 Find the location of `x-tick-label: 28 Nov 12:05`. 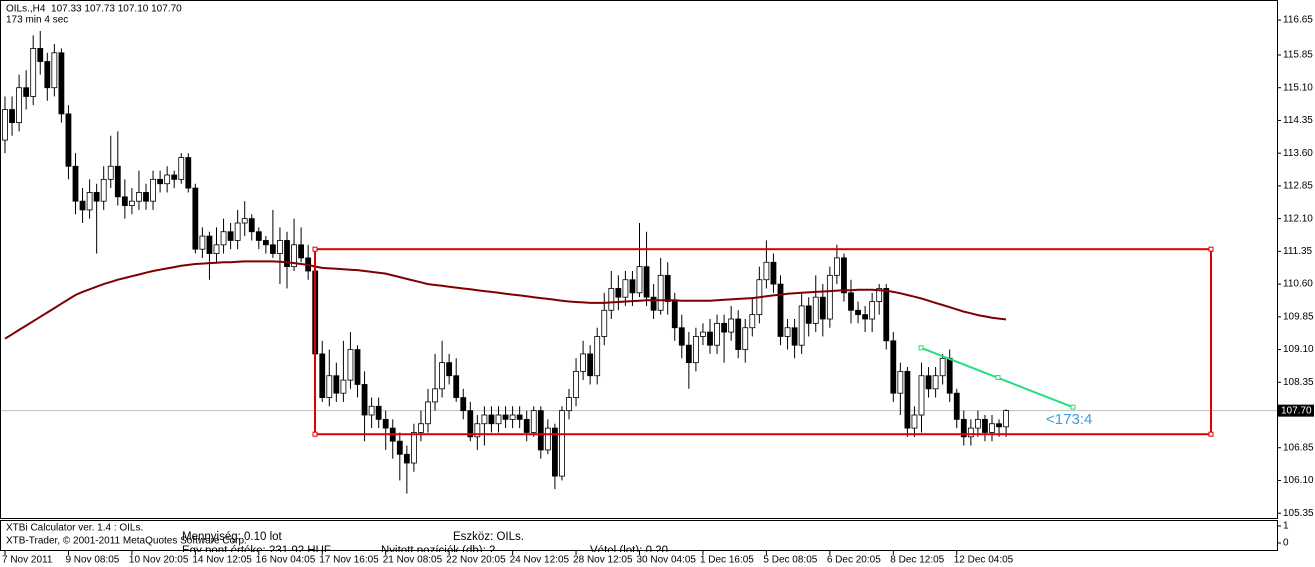

x-tick-label: 28 Nov 12:05 is located at coordinates (603, 560).